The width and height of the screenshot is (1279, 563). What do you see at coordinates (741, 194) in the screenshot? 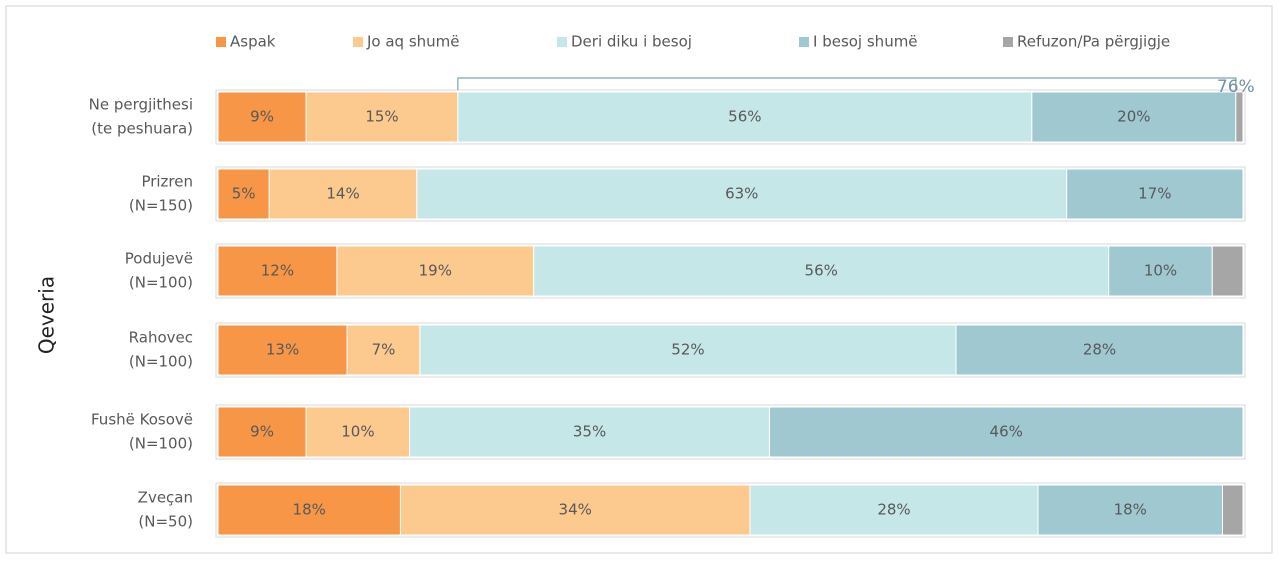
I see `value-label: 63%` at bounding box center [741, 194].